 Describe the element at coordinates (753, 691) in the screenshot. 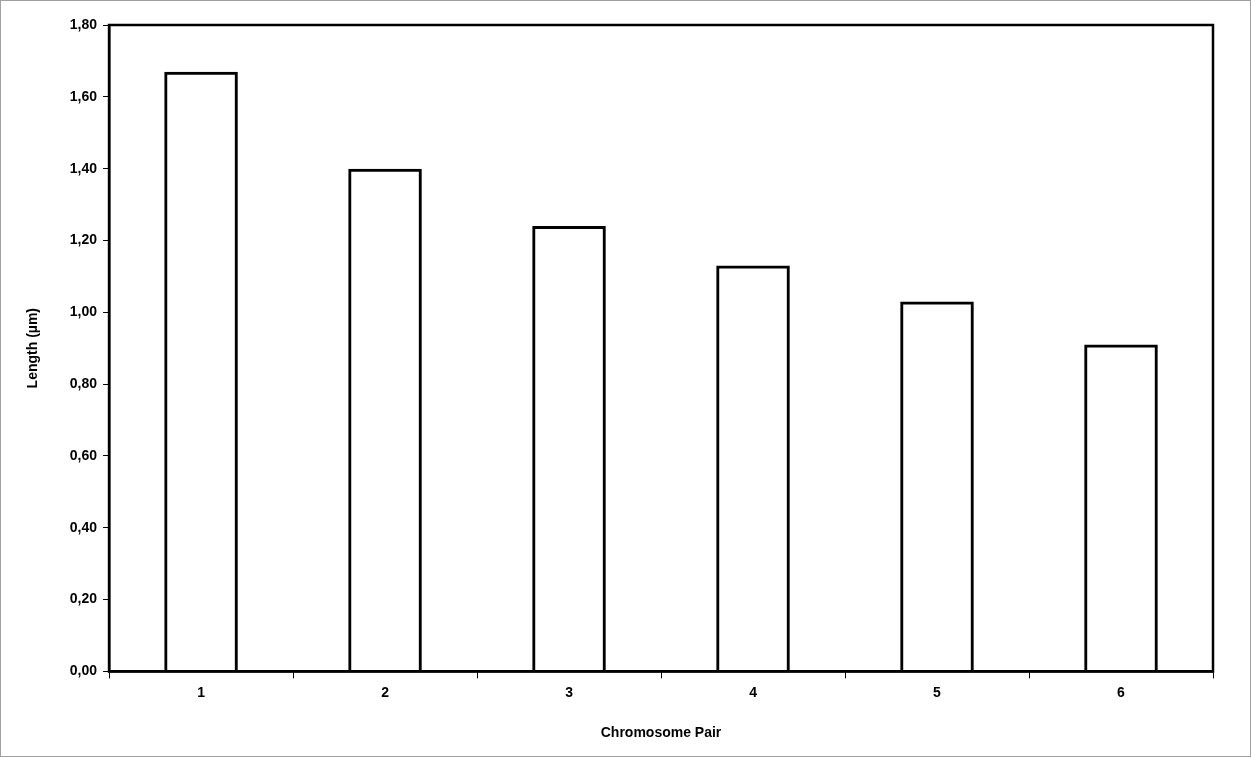

I see `x-tick-label: 4` at that location.